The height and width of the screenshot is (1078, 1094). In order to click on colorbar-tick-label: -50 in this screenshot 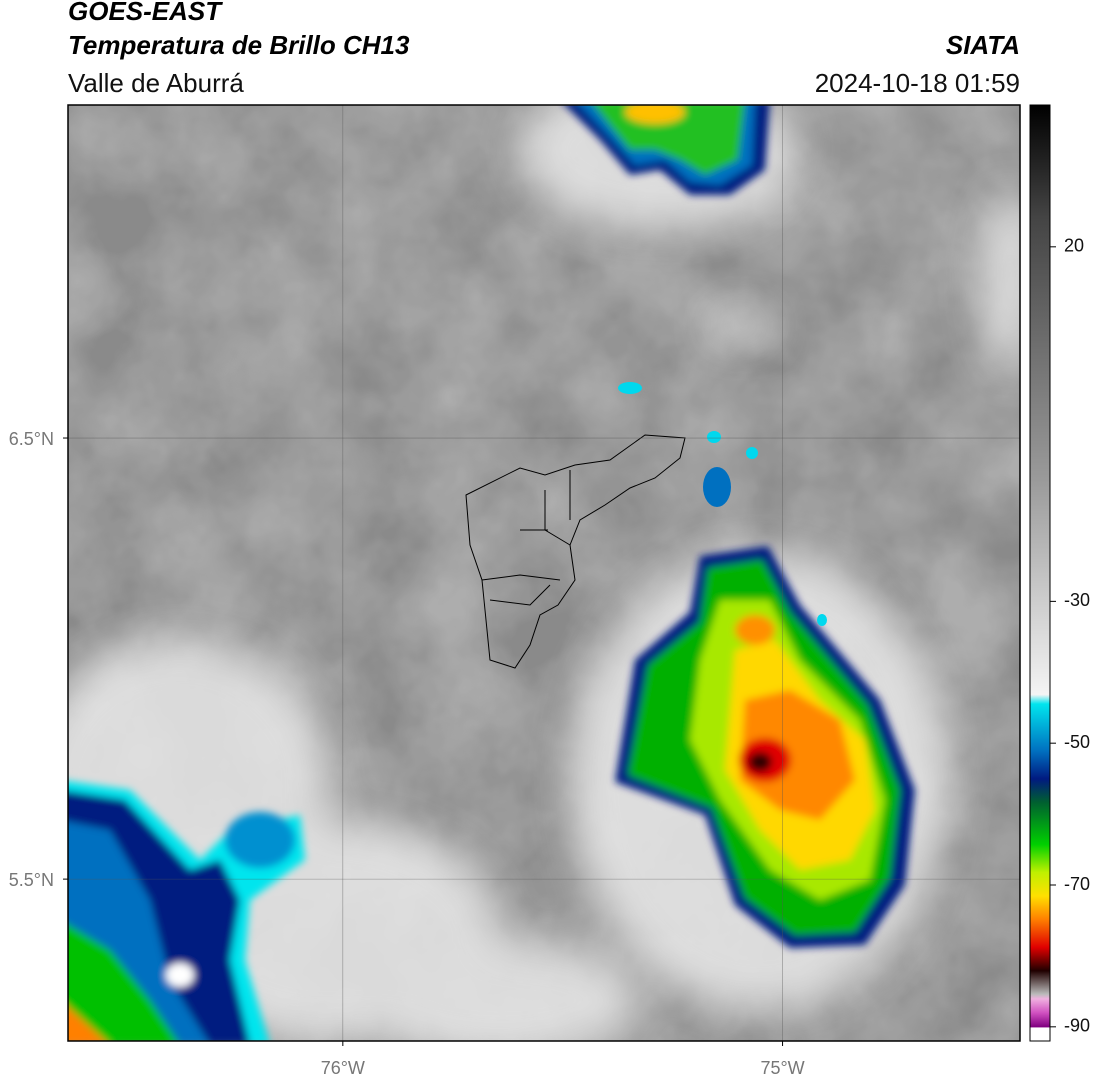, I will do `click(1077, 742)`.